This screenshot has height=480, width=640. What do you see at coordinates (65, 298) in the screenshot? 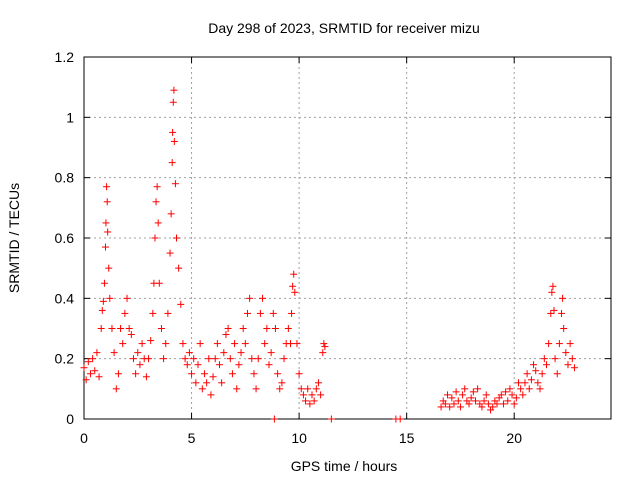
I see `y-tick-label: 0.4` at bounding box center [65, 298].